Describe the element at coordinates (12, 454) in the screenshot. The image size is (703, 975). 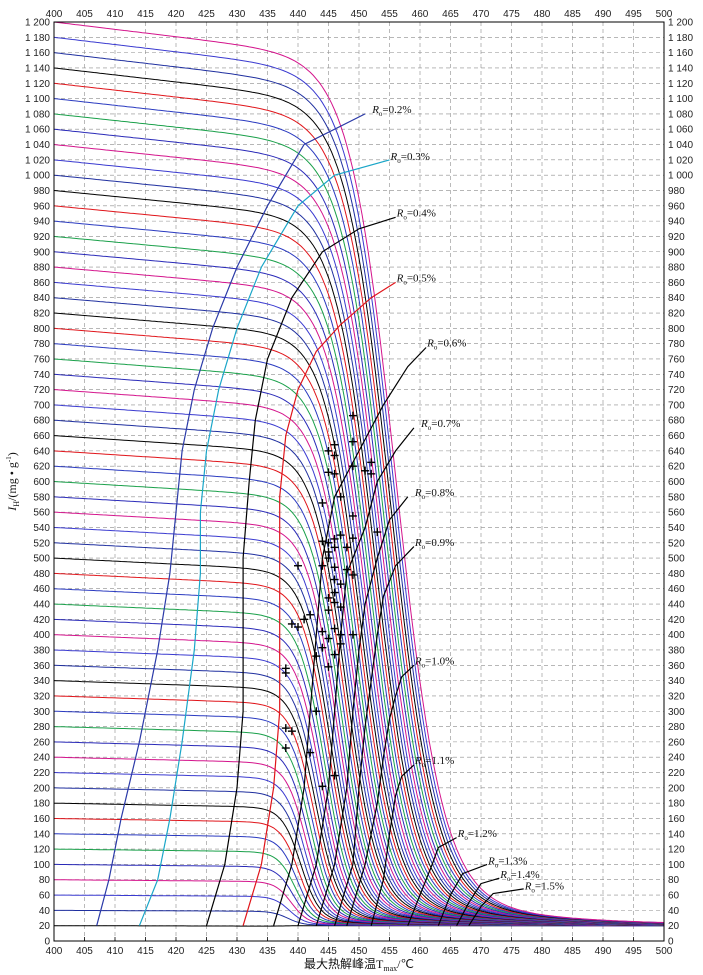
I see `y-axis-title-close: )` at that location.